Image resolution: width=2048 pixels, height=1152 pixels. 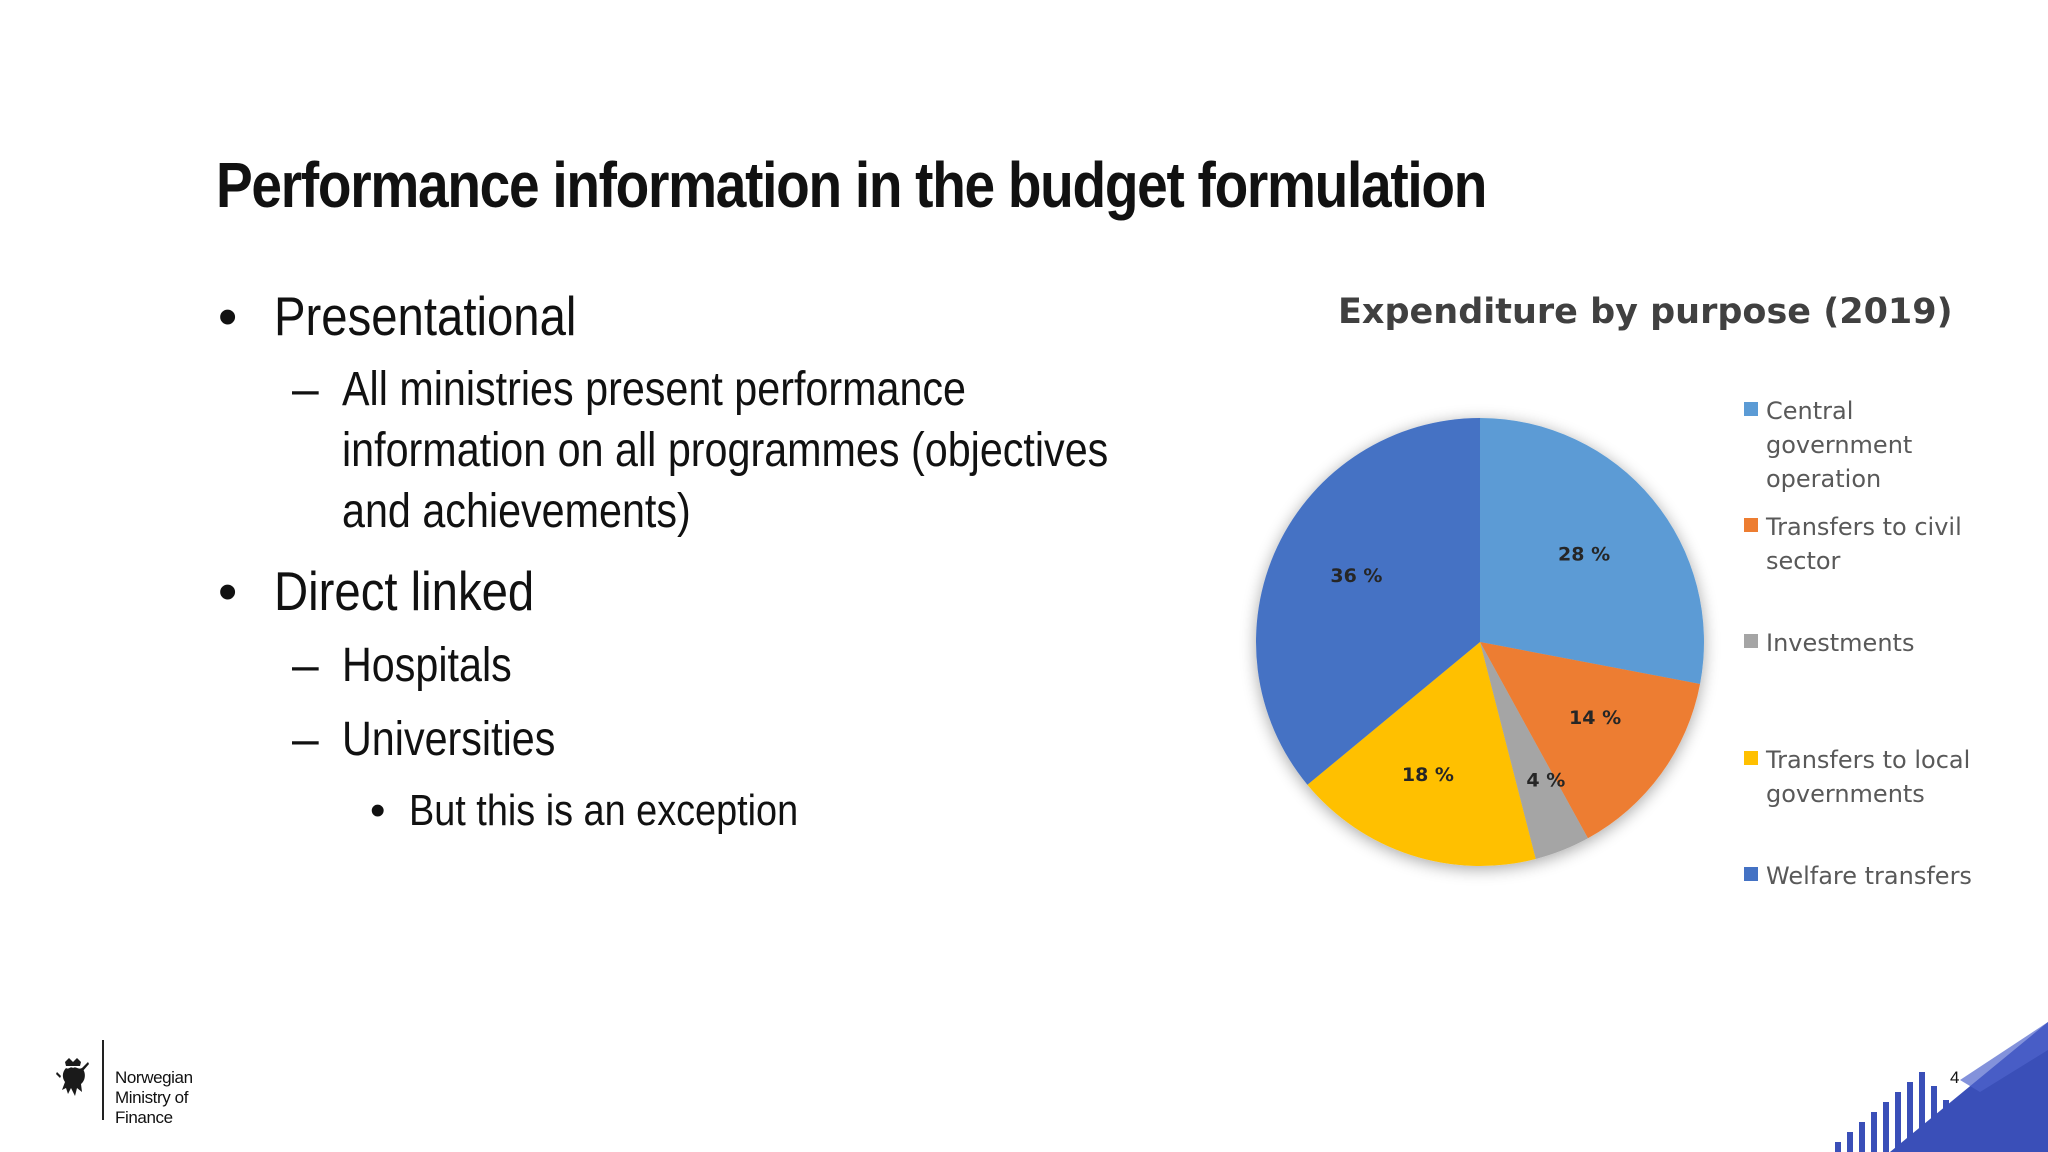 What do you see at coordinates (103, 1080) in the screenshot?
I see `footer-divider` at bounding box center [103, 1080].